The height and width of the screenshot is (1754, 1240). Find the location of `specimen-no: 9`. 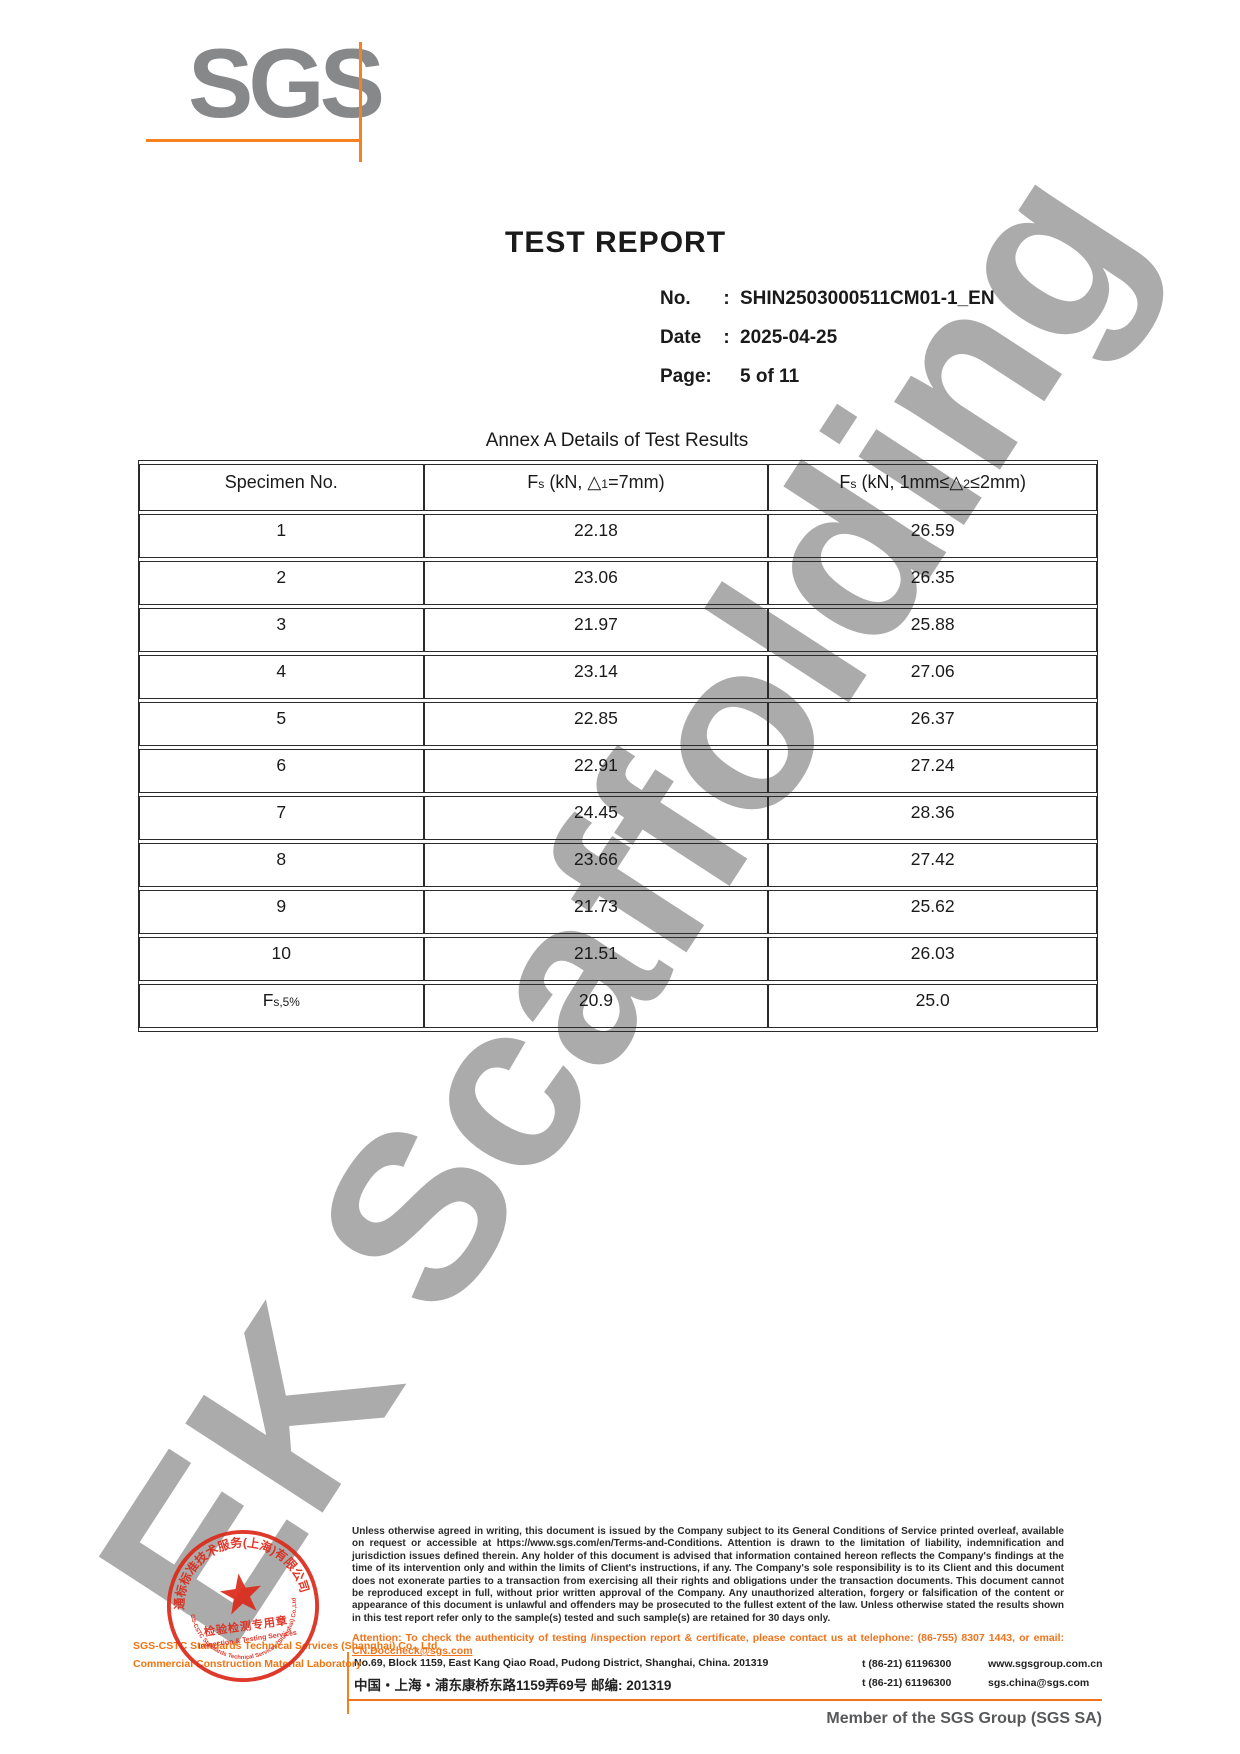

specimen-no: 9 is located at coordinates (281, 912).